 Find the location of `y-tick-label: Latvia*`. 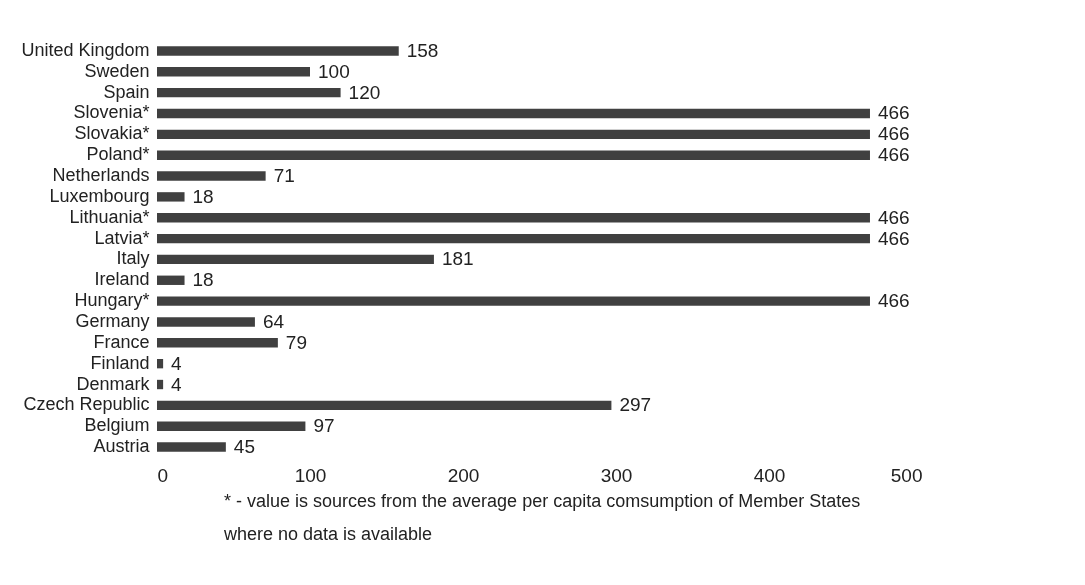

y-tick-label: Latvia* is located at coordinates (122, 237).